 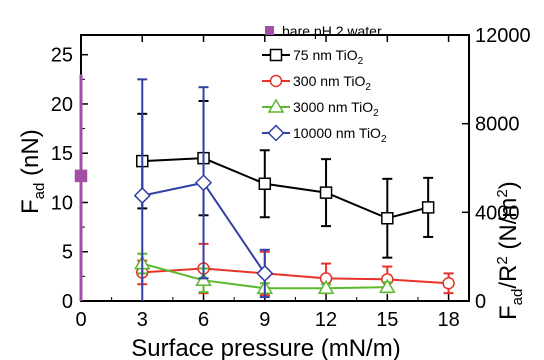 I want to click on legend-label: 10000 nm TiO2, so click(x=340, y=135).